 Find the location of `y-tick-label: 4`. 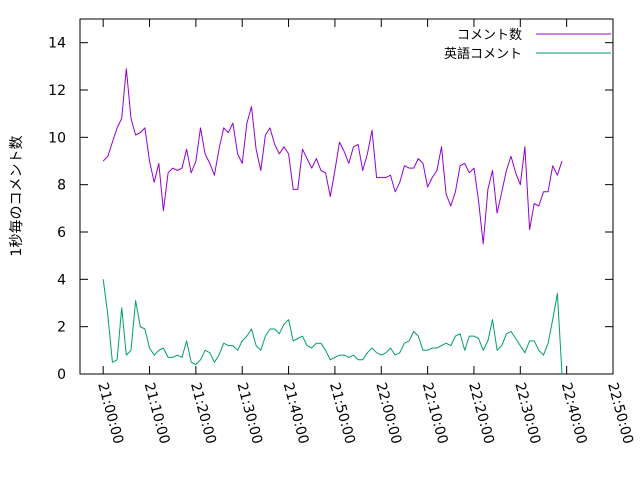

y-tick-label: 4 is located at coordinates (61, 280).